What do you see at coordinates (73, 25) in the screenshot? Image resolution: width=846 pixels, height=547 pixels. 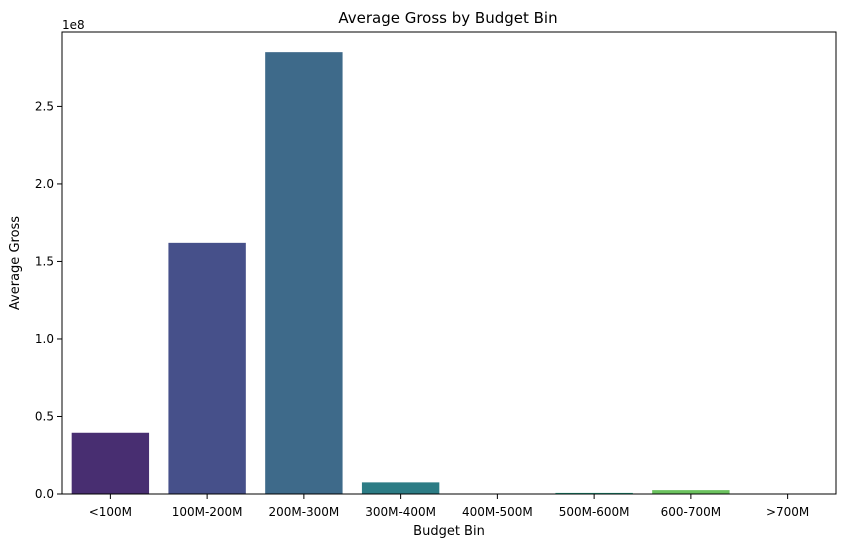 I see `y-offset-label: 1e8` at bounding box center [73, 25].